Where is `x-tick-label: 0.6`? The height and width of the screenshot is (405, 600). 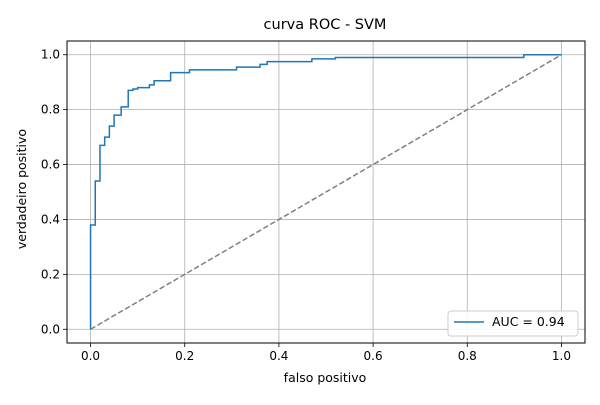
x-tick-label: 0.6 is located at coordinates (373, 356).